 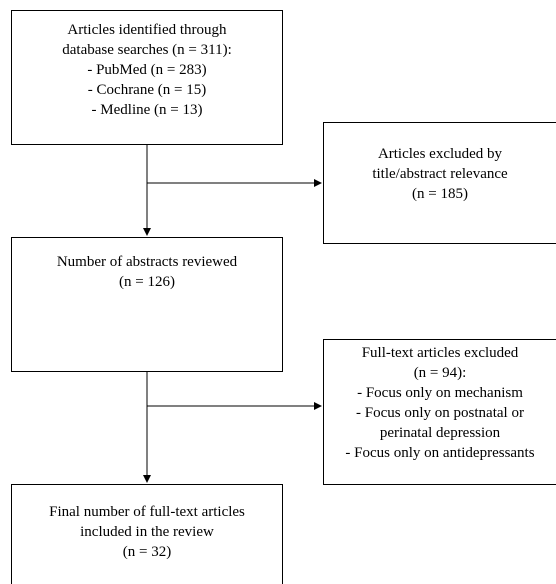 I want to click on box-text-line: included in the review, so click(x=147, y=532).